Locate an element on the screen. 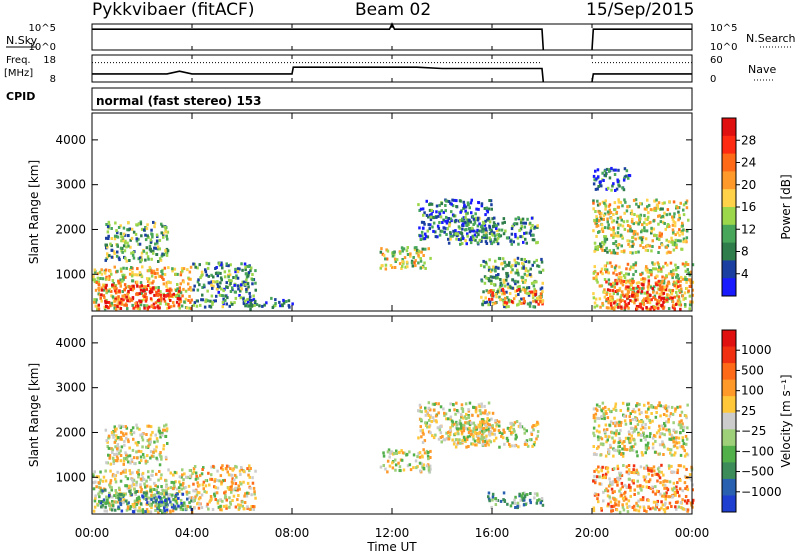  time-axis-label: Time UT is located at coordinates (391, 547).